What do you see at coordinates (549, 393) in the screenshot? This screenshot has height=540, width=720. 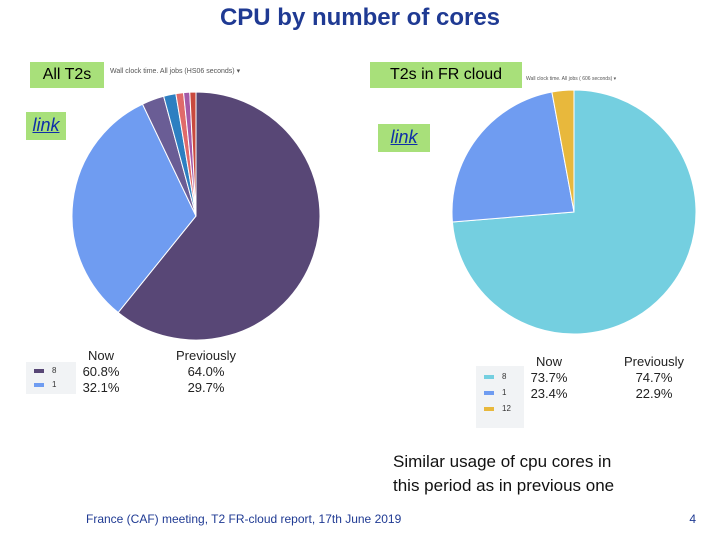 I see `now-value-1-core: 23.4%` at bounding box center [549, 393].